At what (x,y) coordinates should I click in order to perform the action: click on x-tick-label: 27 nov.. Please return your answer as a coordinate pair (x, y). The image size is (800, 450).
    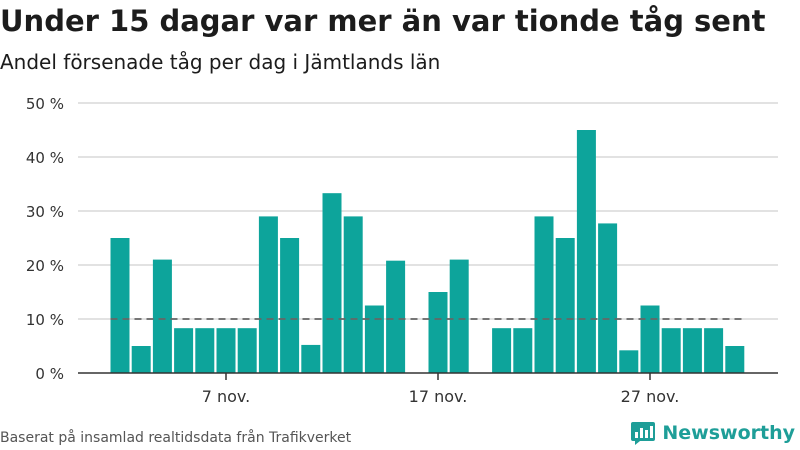
    Looking at the image, I should click on (650, 396).